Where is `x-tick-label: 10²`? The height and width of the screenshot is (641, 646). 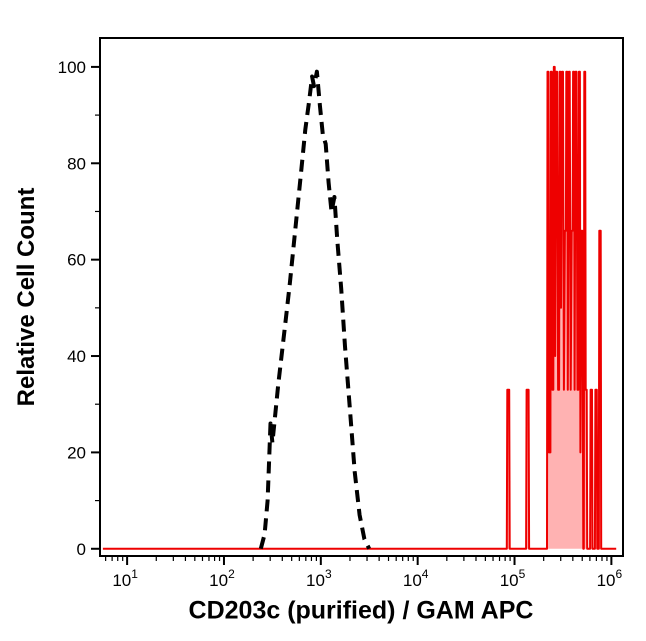 x-tick-label: 10² is located at coordinates (222, 578).